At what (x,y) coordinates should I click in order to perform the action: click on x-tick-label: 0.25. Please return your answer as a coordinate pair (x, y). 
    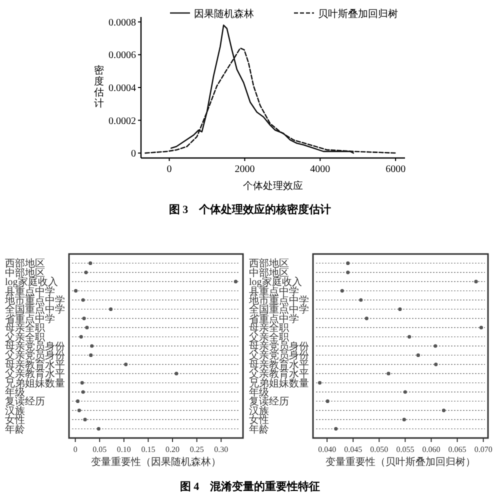
    Looking at the image, I should click on (197, 449).